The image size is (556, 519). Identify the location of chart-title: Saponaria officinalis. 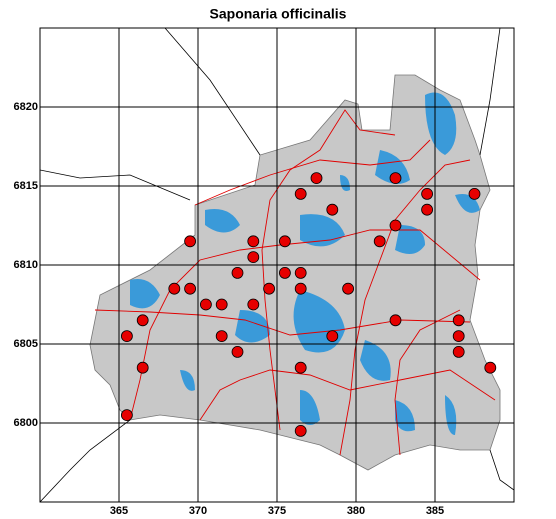
(278, 14).